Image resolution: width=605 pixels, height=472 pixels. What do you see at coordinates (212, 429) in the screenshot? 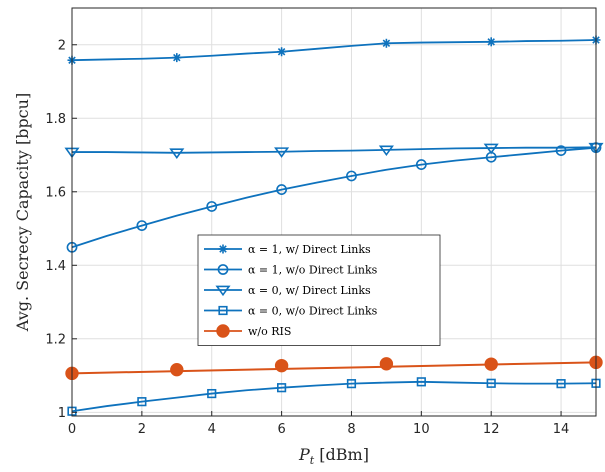
I see `x-tick-label: 4` at bounding box center [212, 429].